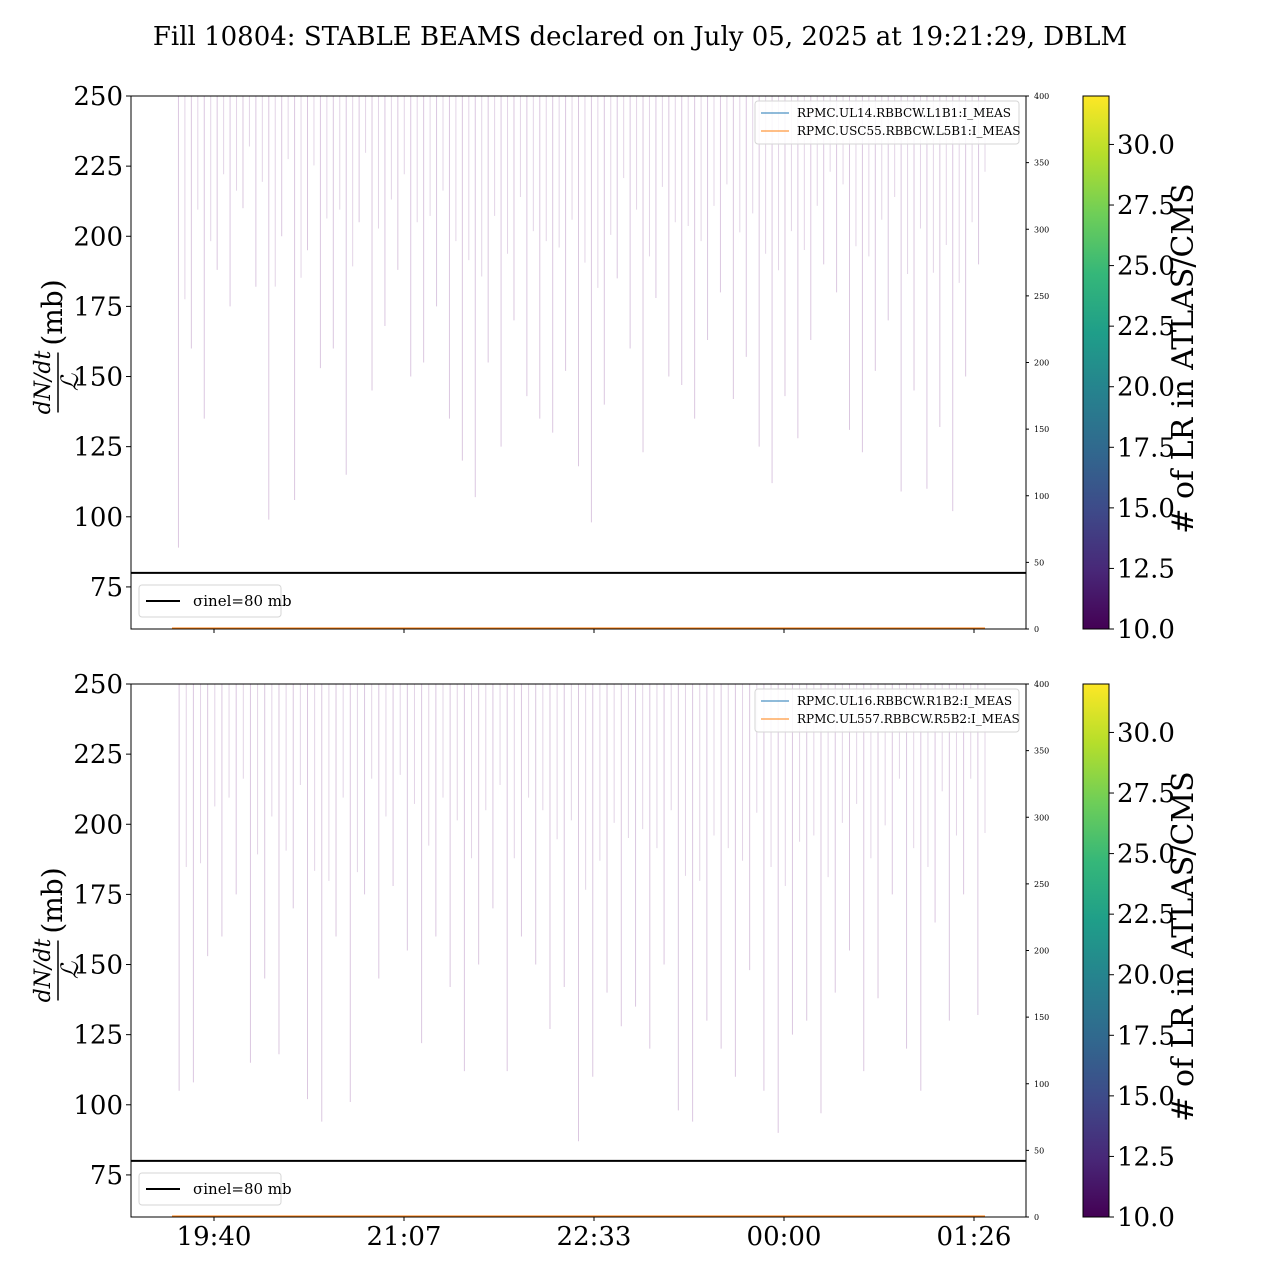  What do you see at coordinates (404, 1237) in the screenshot?
I see `x-tick-label: 21:07` at bounding box center [404, 1237].